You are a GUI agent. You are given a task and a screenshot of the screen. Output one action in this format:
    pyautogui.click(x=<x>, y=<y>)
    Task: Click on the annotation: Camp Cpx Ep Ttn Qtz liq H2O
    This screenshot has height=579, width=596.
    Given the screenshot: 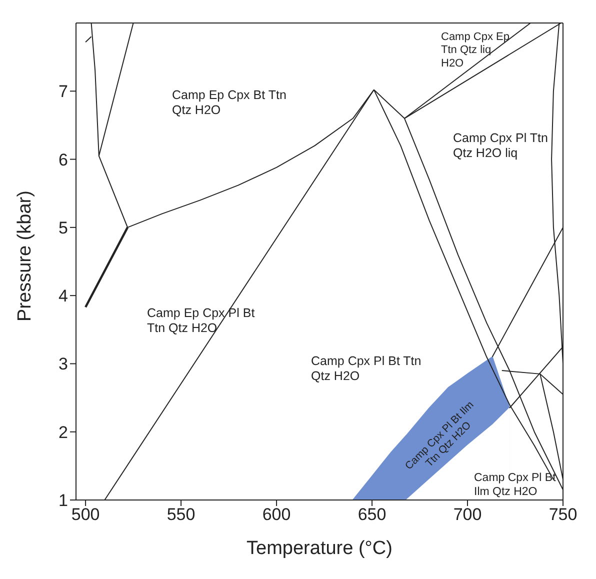 What is the action you would take?
    pyautogui.click(x=475, y=50)
    